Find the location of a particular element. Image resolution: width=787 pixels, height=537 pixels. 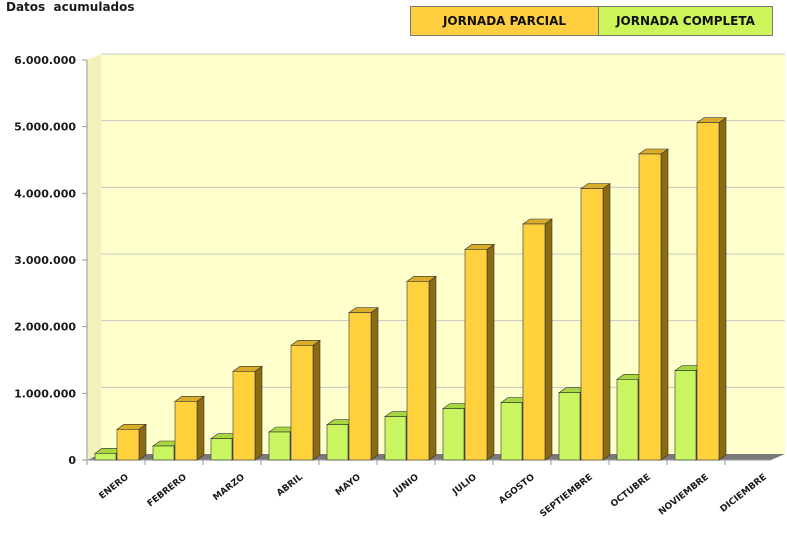

legend: JORNADA PARCIAL JORNADA COMPLETA is located at coordinates (591, 21).